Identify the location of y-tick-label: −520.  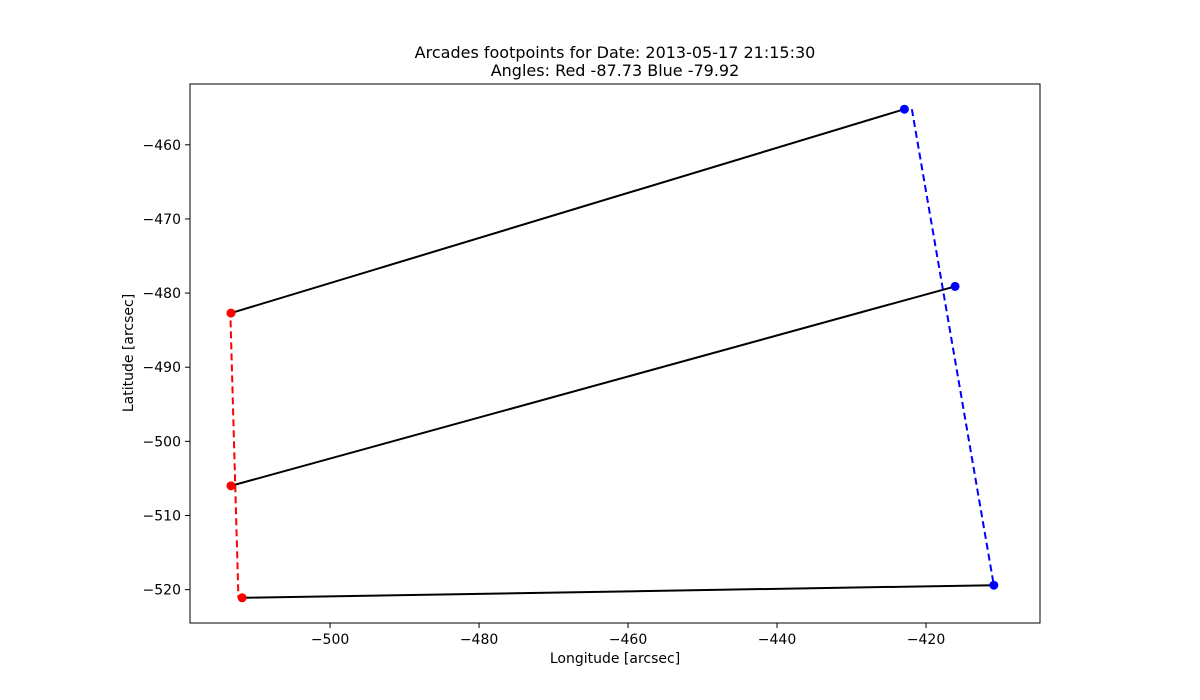
(162, 591).